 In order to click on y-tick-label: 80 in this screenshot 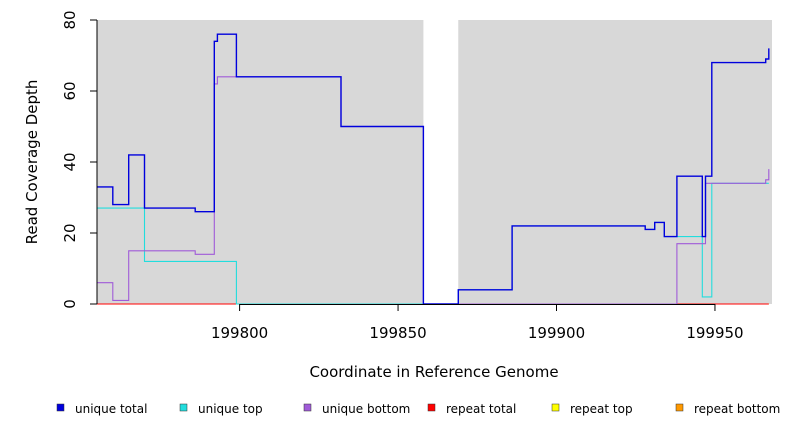, I will do `click(70, 19)`.